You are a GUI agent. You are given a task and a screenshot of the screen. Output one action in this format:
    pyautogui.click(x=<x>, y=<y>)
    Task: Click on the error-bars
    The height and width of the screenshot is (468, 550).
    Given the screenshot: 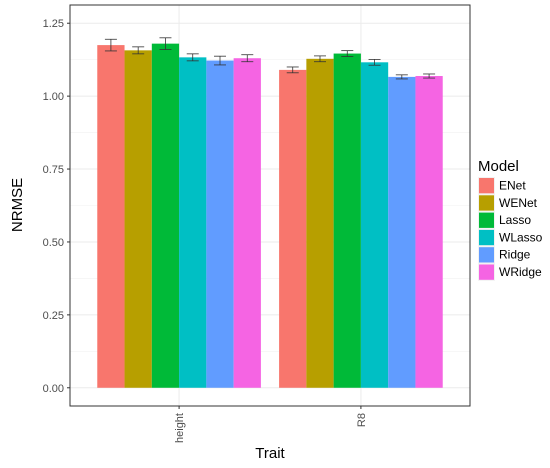 What is the action you would take?
    pyautogui.click(x=270, y=58)
    